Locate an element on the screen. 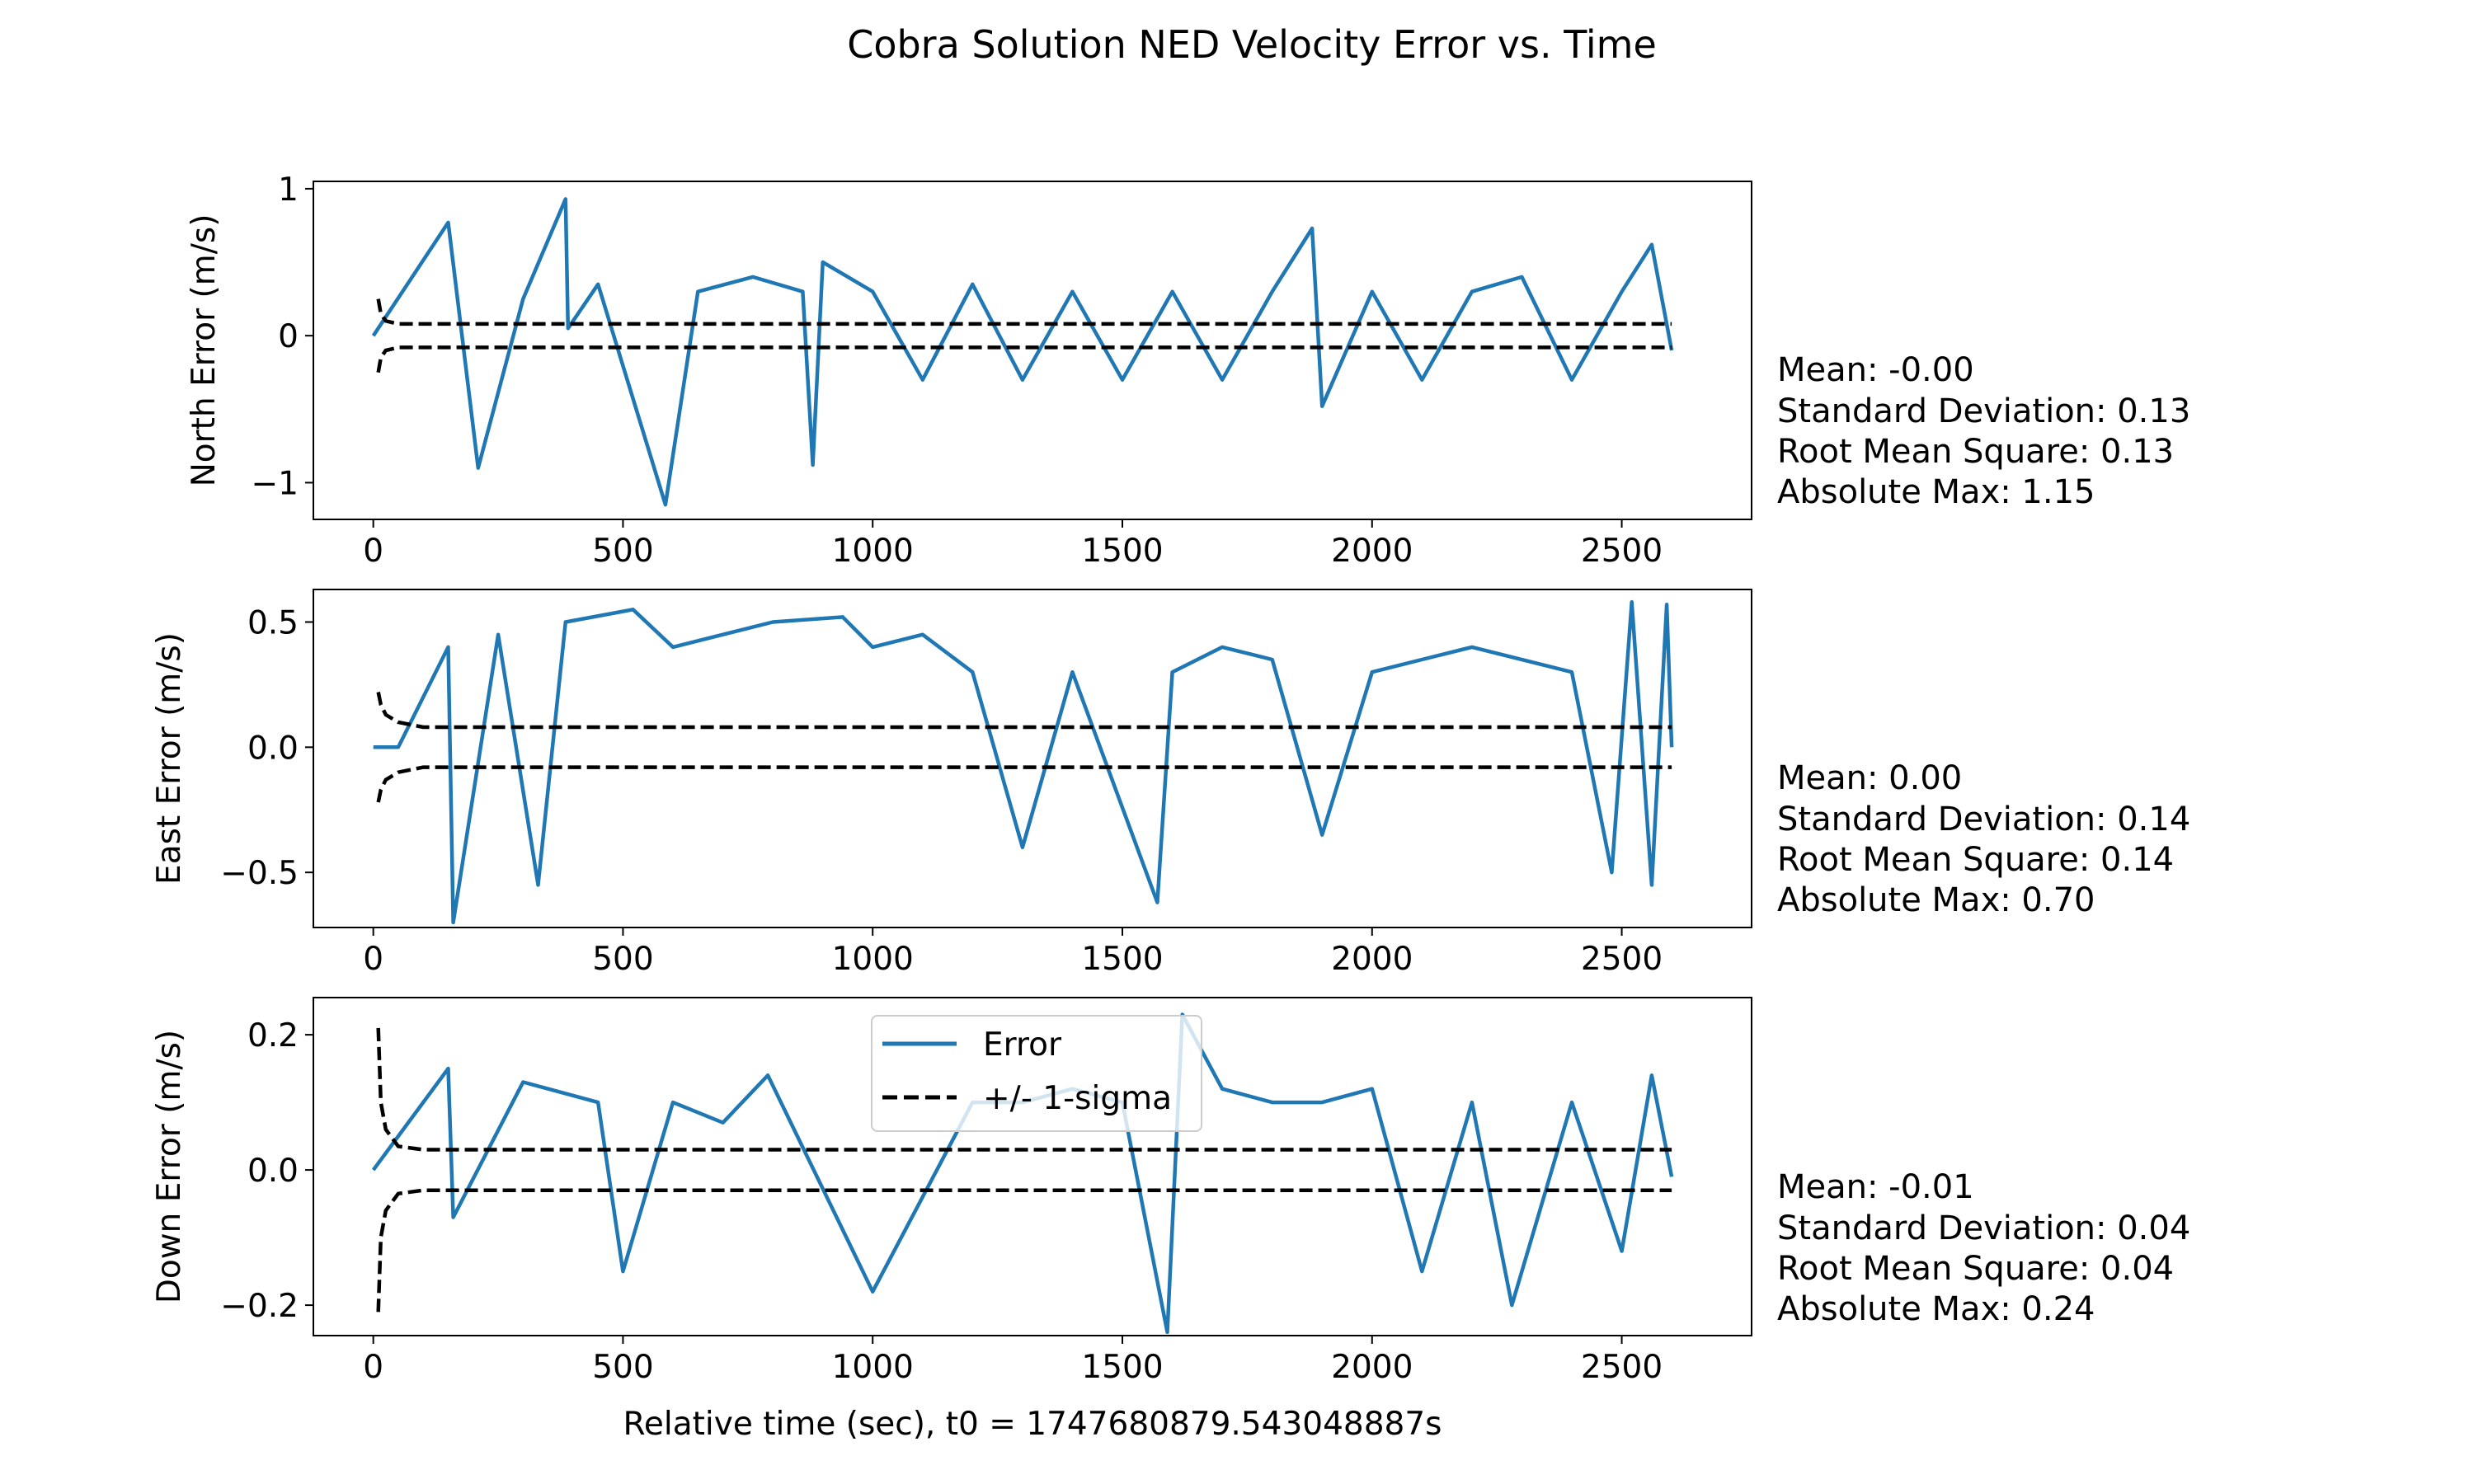 This screenshot has width=2474, height=1484. east-error-series-line is located at coordinates (1023, 762).